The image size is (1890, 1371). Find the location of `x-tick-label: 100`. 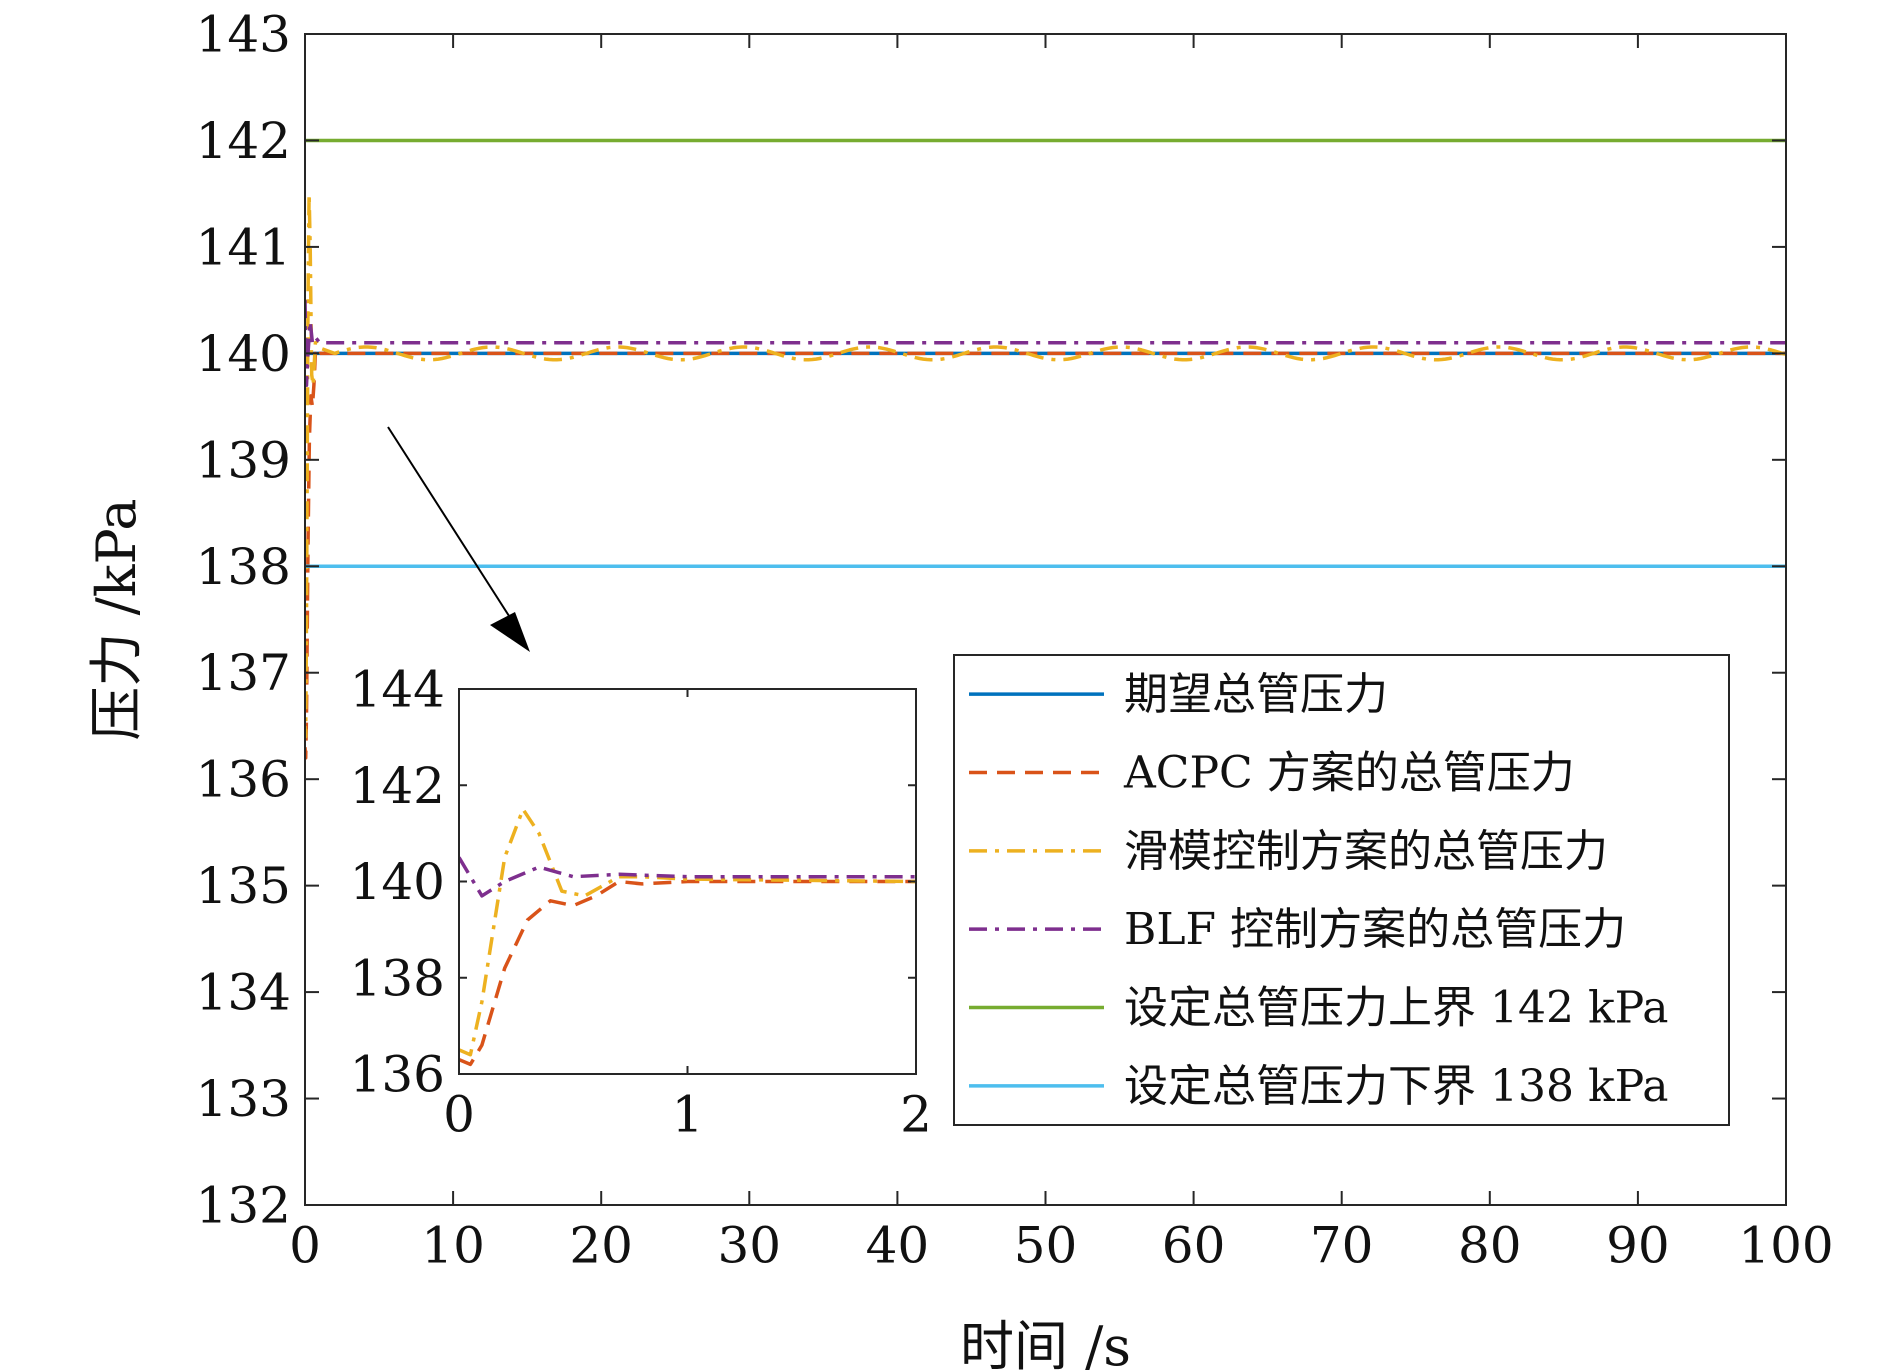

x-tick-label: 100 is located at coordinates (1785, 1246).